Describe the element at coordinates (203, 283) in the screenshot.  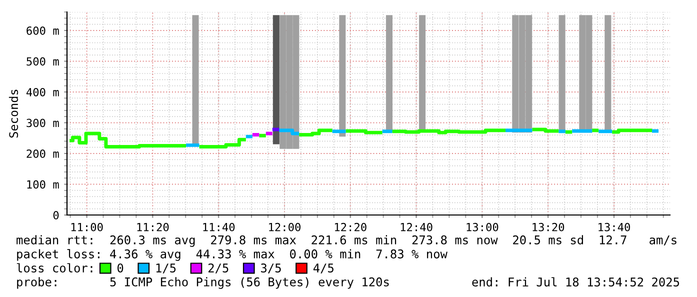
I see `text: probe: 5 ICMP Echo Pings (56 Bytes) every 120s` at that location.